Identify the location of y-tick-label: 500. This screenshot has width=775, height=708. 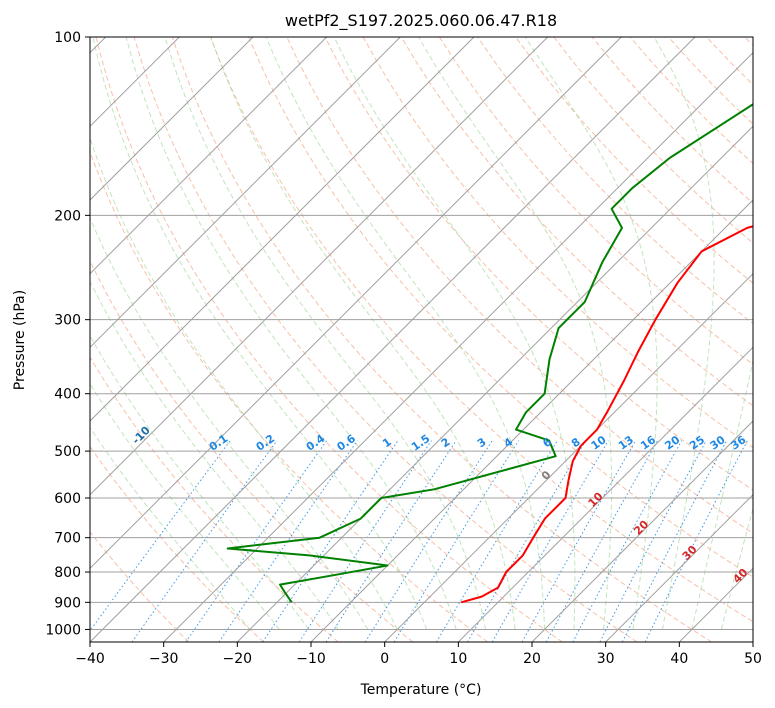
(67, 452).